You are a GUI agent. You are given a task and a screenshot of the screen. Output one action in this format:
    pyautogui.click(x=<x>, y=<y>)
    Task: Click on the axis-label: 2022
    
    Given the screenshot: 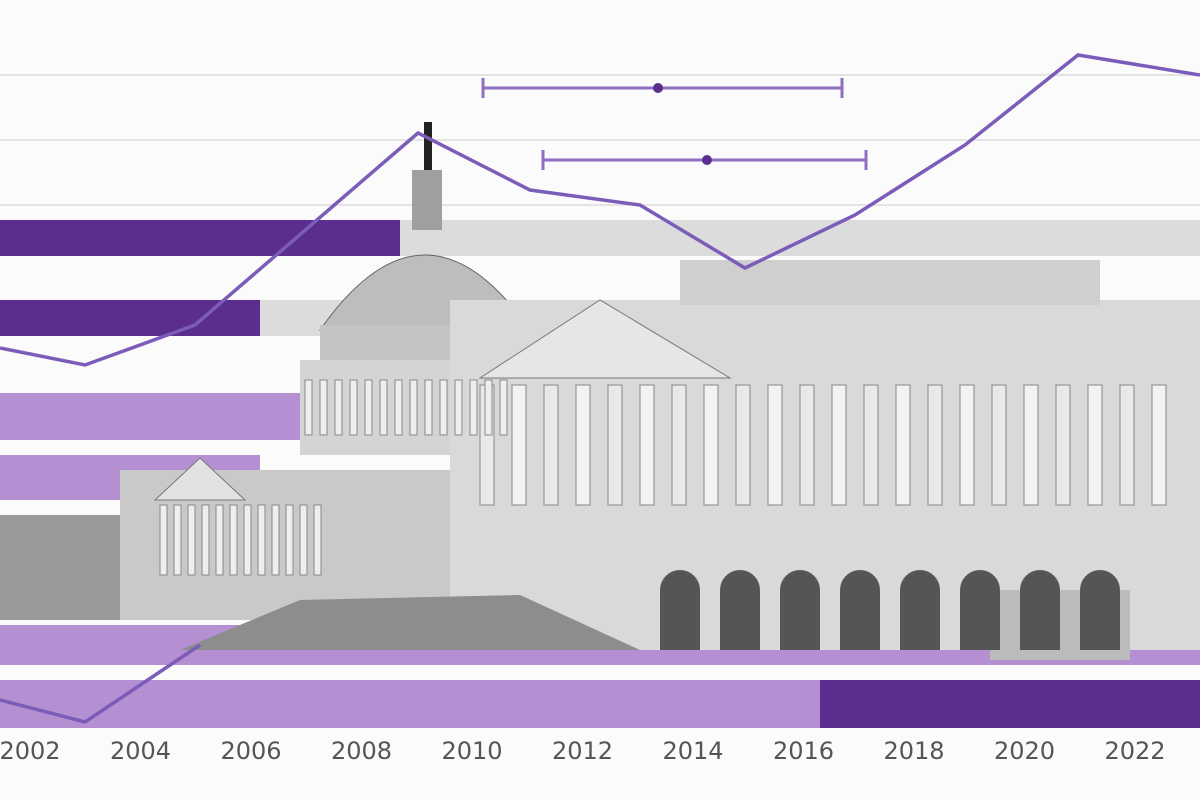 What is the action you would take?
    pyautogui.click(x=1134, y=751)
    